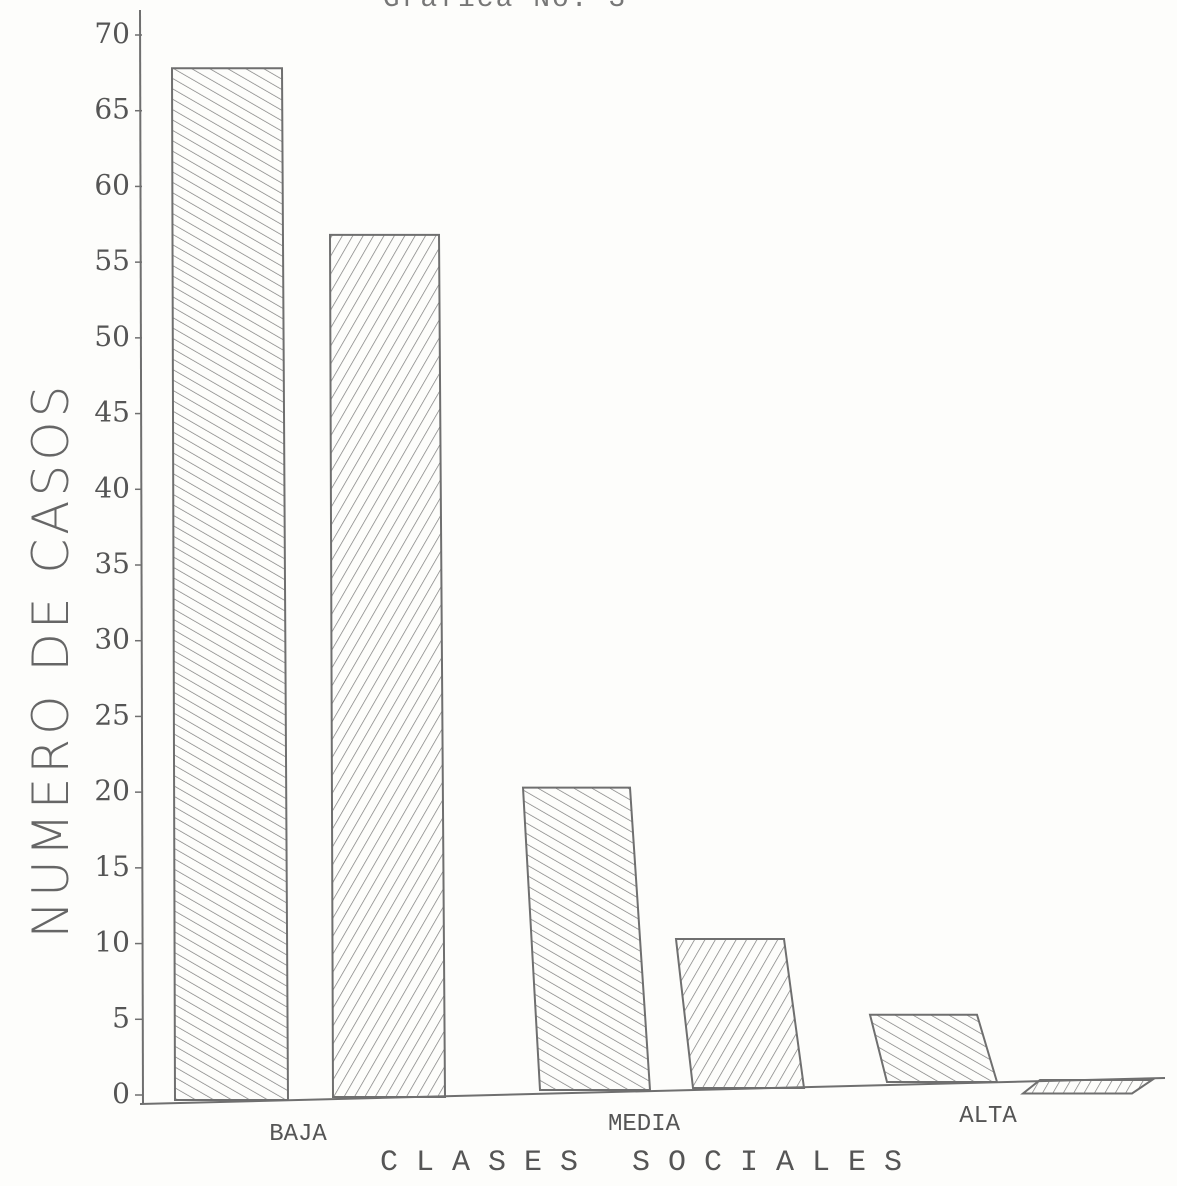 The width and height of the screenshot is (1177, 1186). I want to click on category-label-media: MEDIA, so click(644, 1124).